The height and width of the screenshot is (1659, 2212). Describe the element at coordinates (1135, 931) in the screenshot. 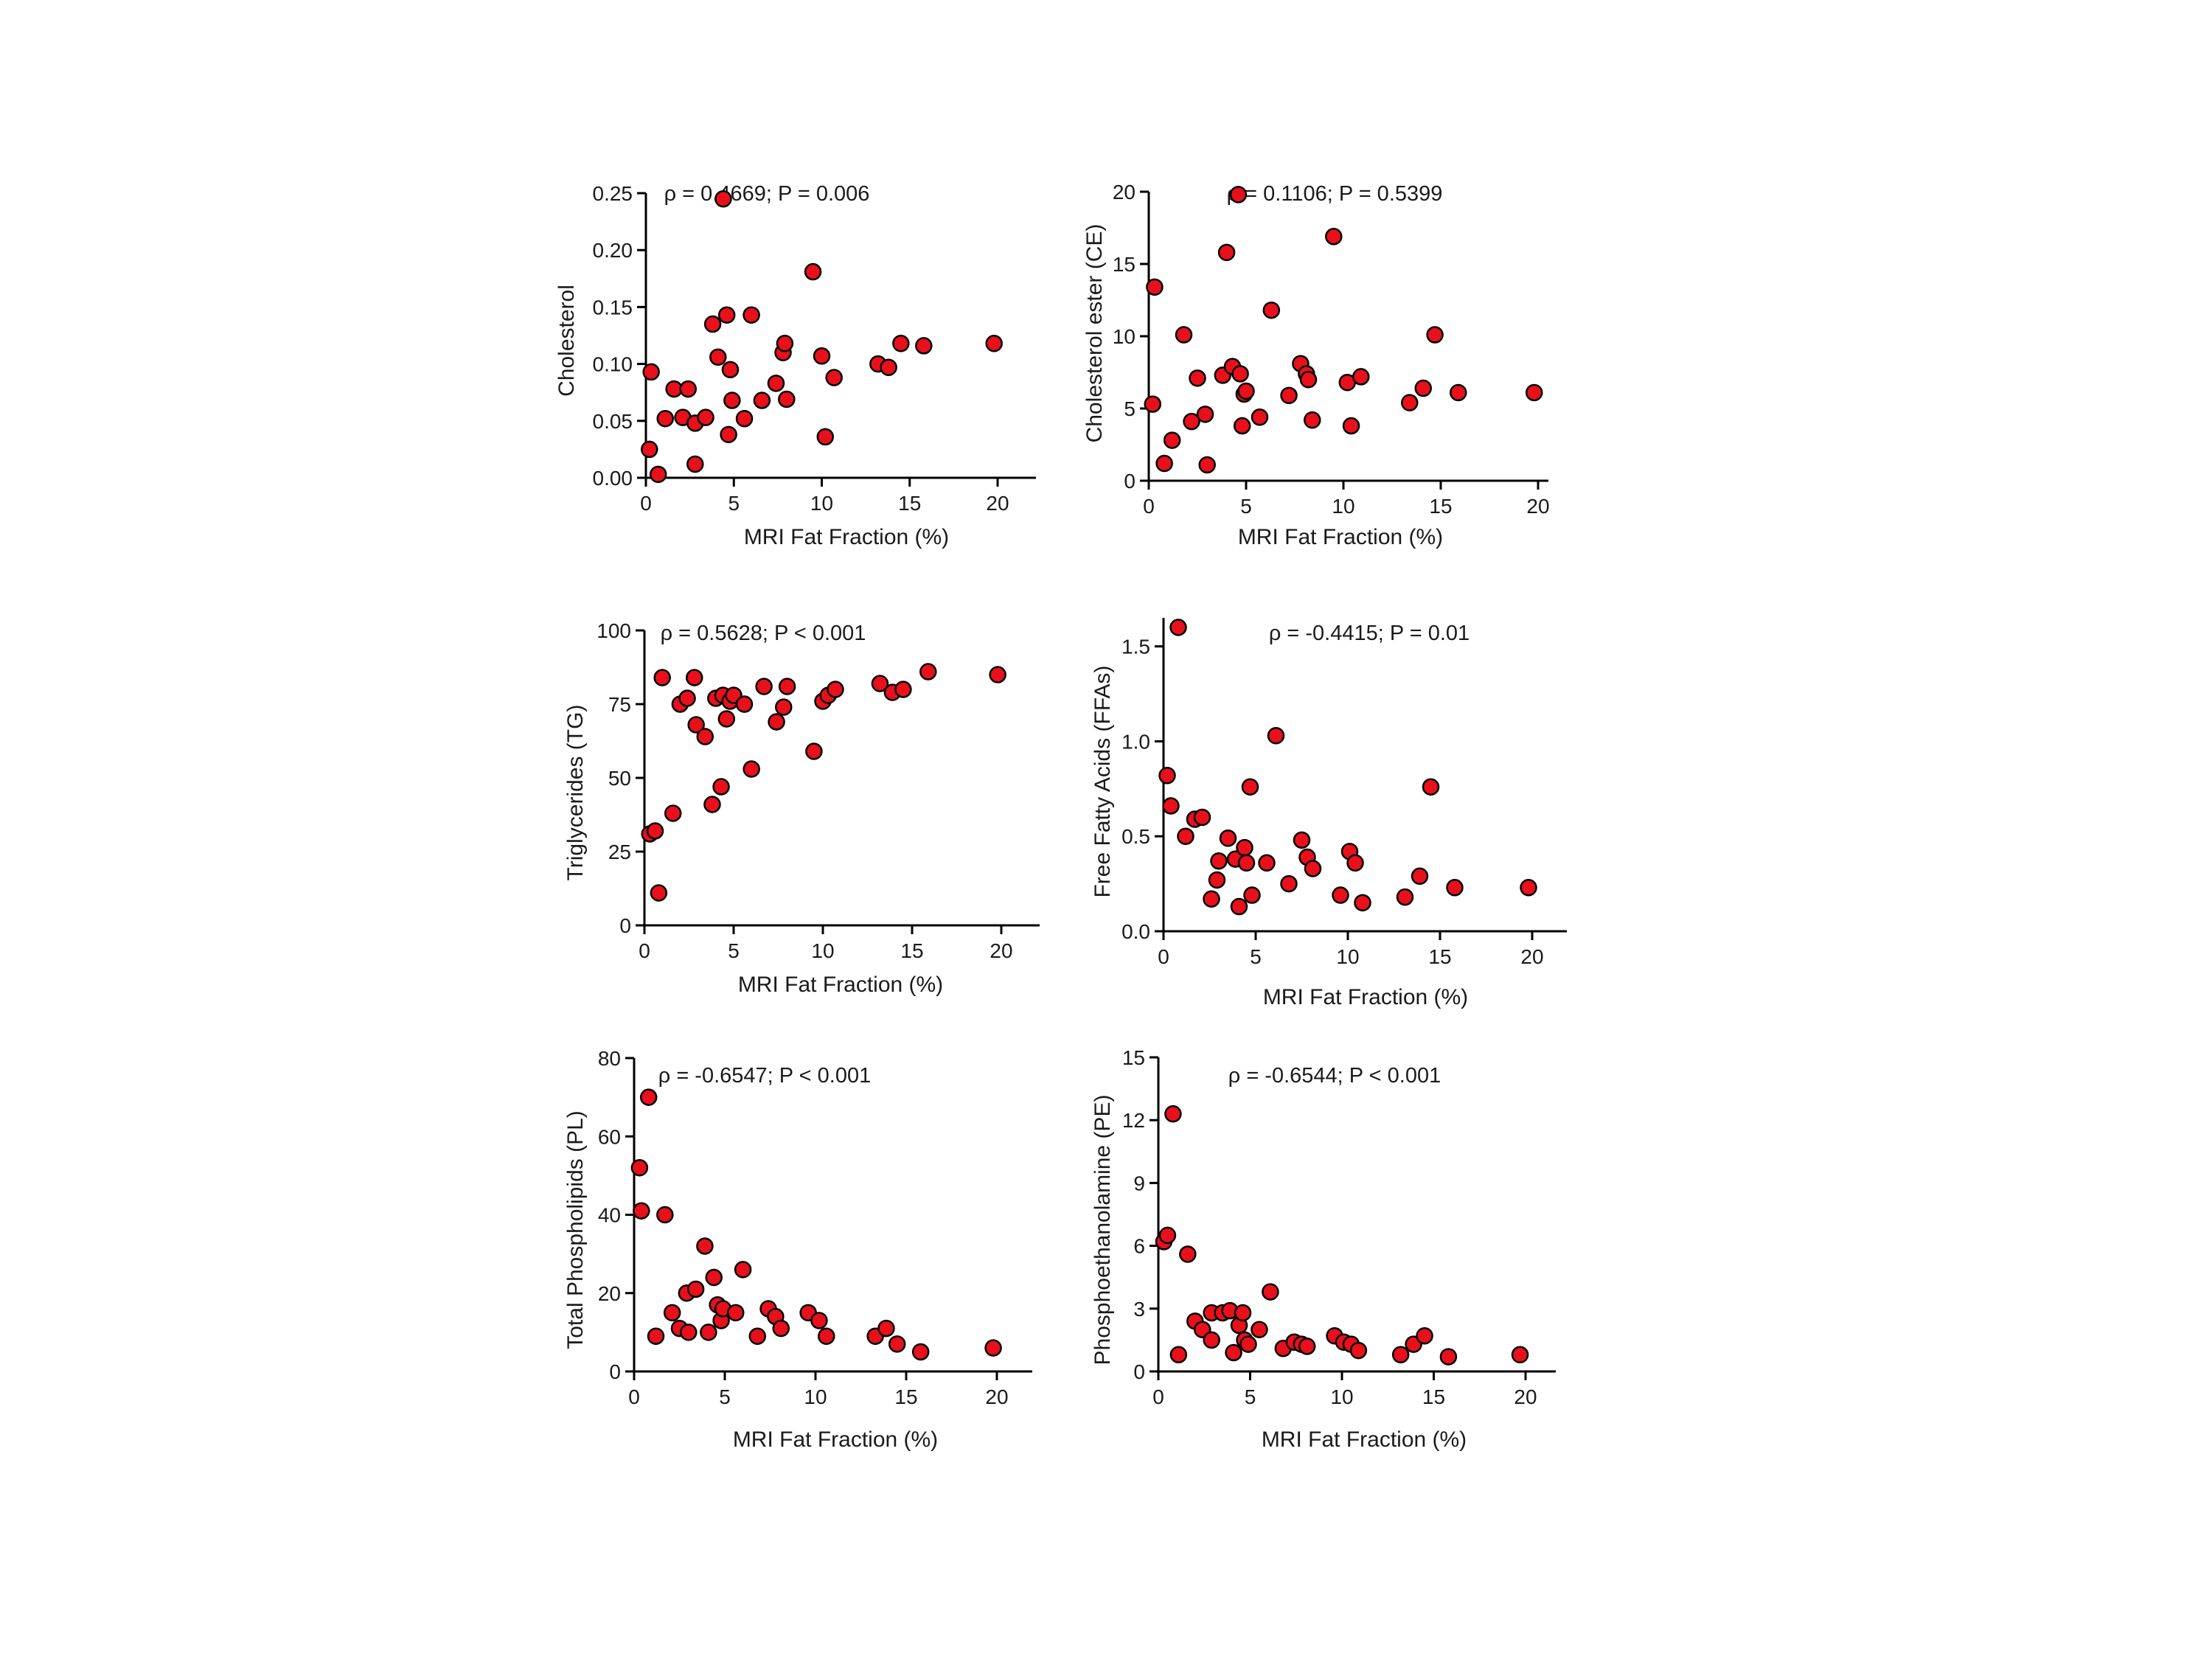

I see `y-tick-label: 0.0` at that location.